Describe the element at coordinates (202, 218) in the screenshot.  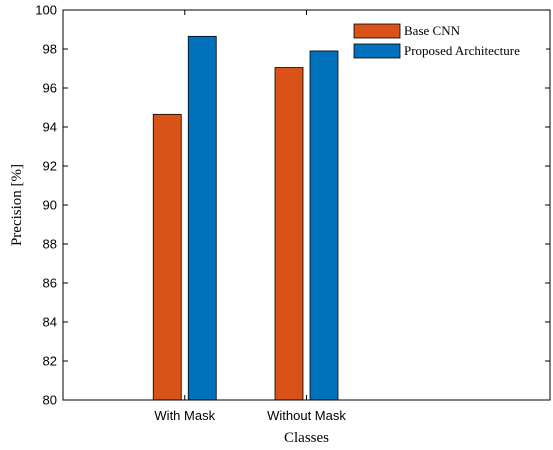
I see `bar-proposed-architecture-with-mask` at that location.